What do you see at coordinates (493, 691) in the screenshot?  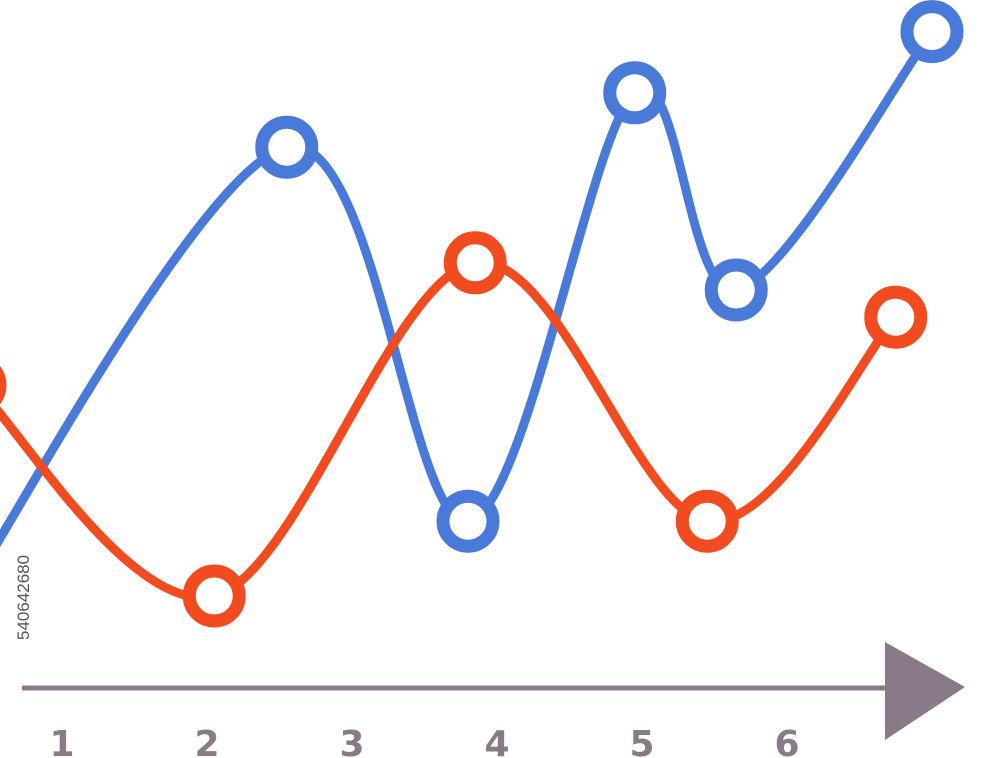 I see `x-axis` at bounding box center [493, 691].